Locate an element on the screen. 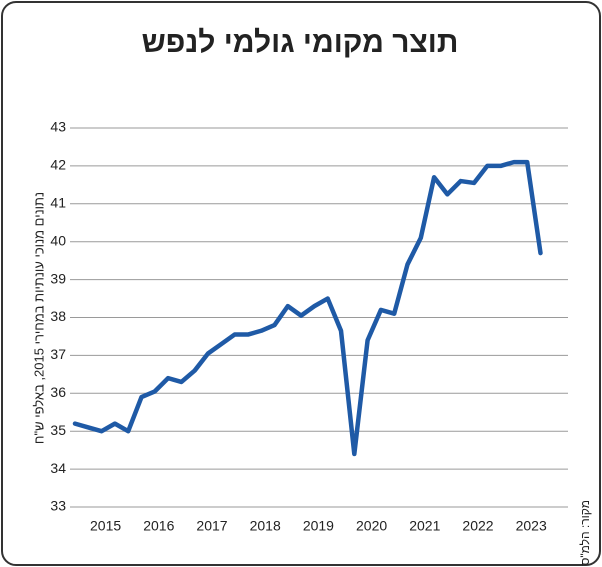  source: מקור: הלמ"ס is located at coordinates (585, 533).